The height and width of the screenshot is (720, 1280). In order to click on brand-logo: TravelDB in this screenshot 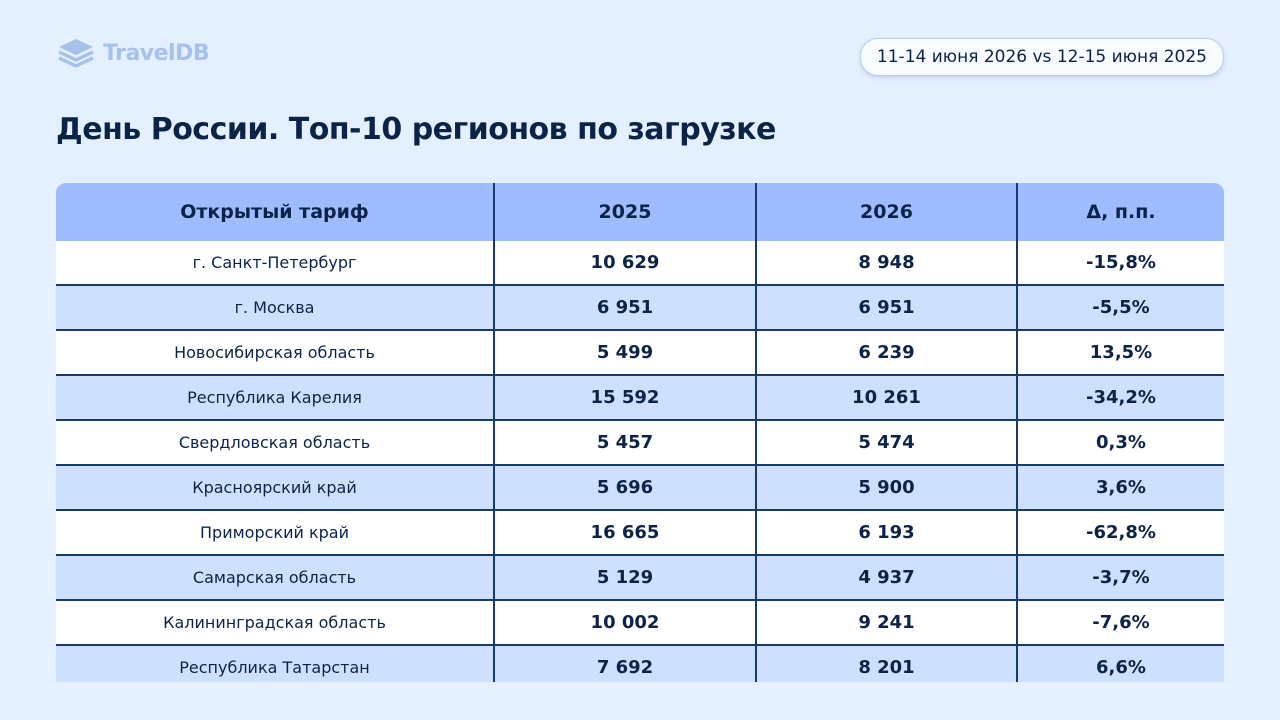, I will do `click(133, 53)`.